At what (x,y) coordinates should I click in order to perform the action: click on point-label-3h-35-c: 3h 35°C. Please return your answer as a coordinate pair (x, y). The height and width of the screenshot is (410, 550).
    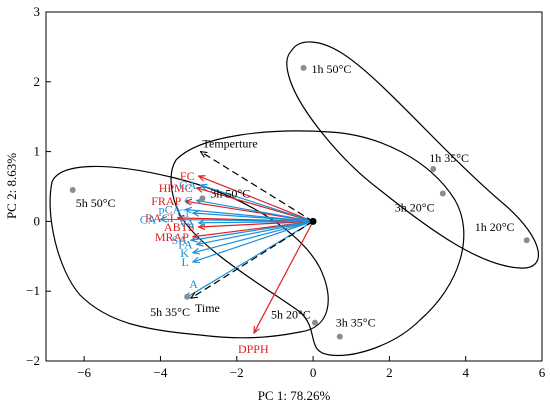
    Looking at the image, I should click on (356, 323).